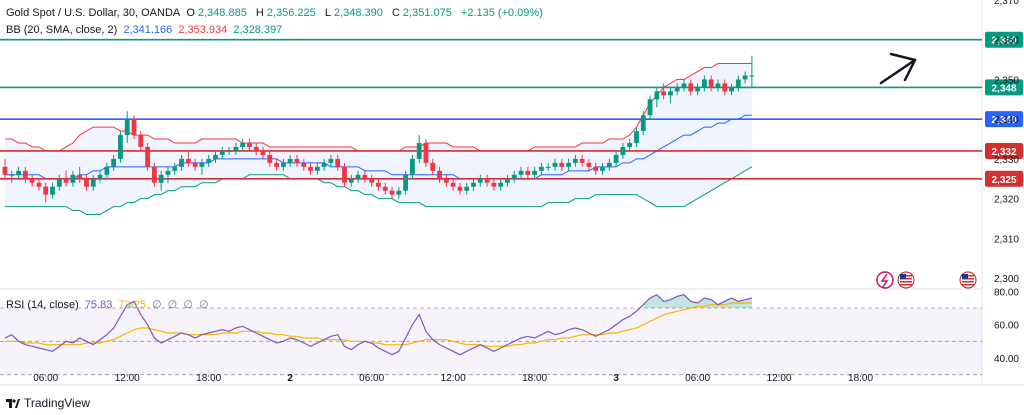  I want to click on trend-arrow-head, so click(903, 67).